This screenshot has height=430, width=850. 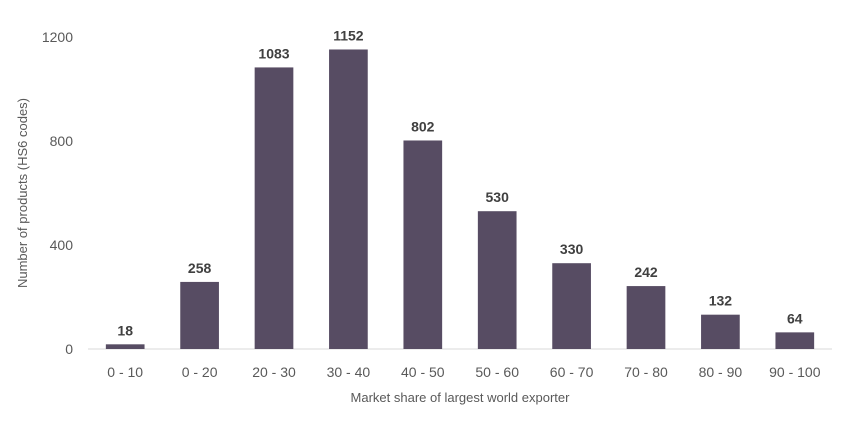 What do you see at coordinates (646, 372) in the screenshot?
I see `x-tick-label: 70 - 80` at bounding box center [646, 372].